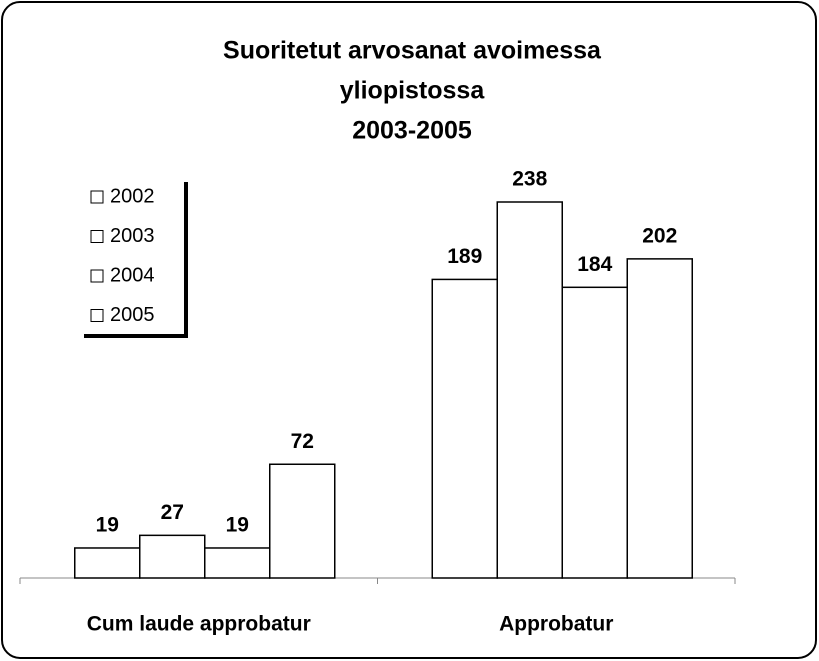  What do you see at coordinates (412, 51) in the screenshot?
I see `chart-title: Suoritetut arvosanat avoimessa` at bounding box center [412, 51].